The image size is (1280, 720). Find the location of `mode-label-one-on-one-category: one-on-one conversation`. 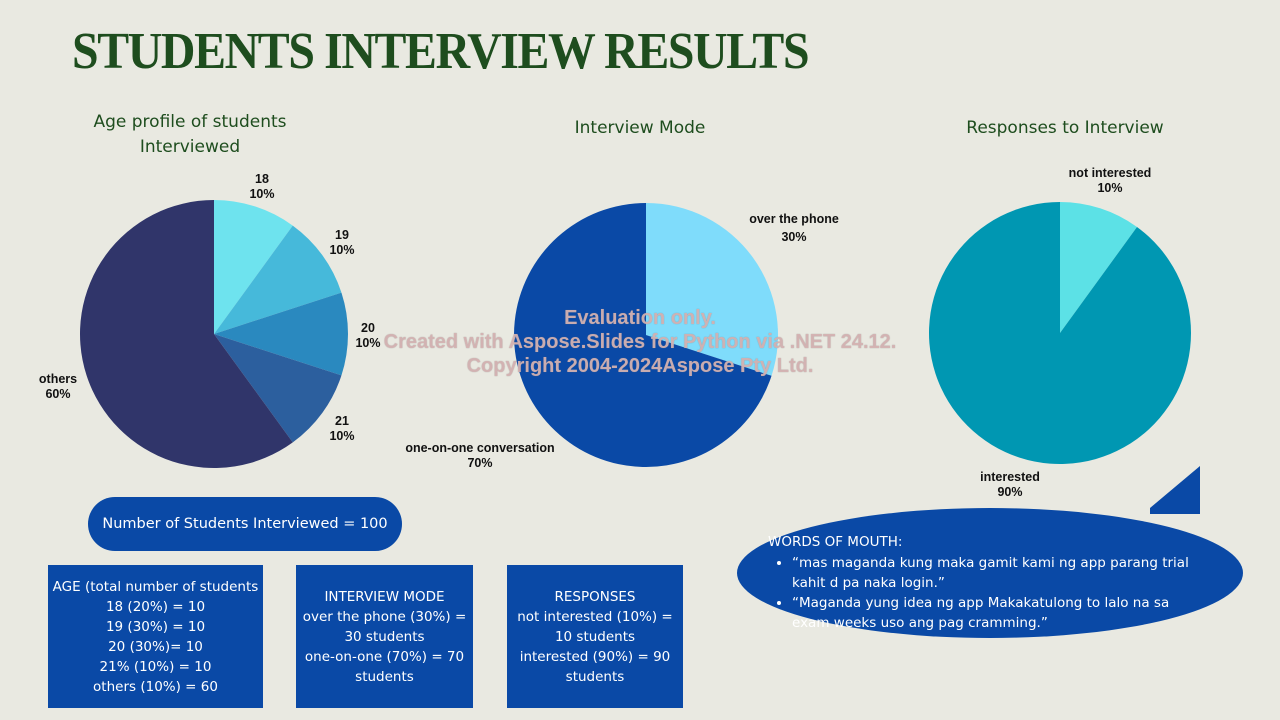

mode-label-one-on-one-category: one-on-one conversation is located at coordinates (480, 448).